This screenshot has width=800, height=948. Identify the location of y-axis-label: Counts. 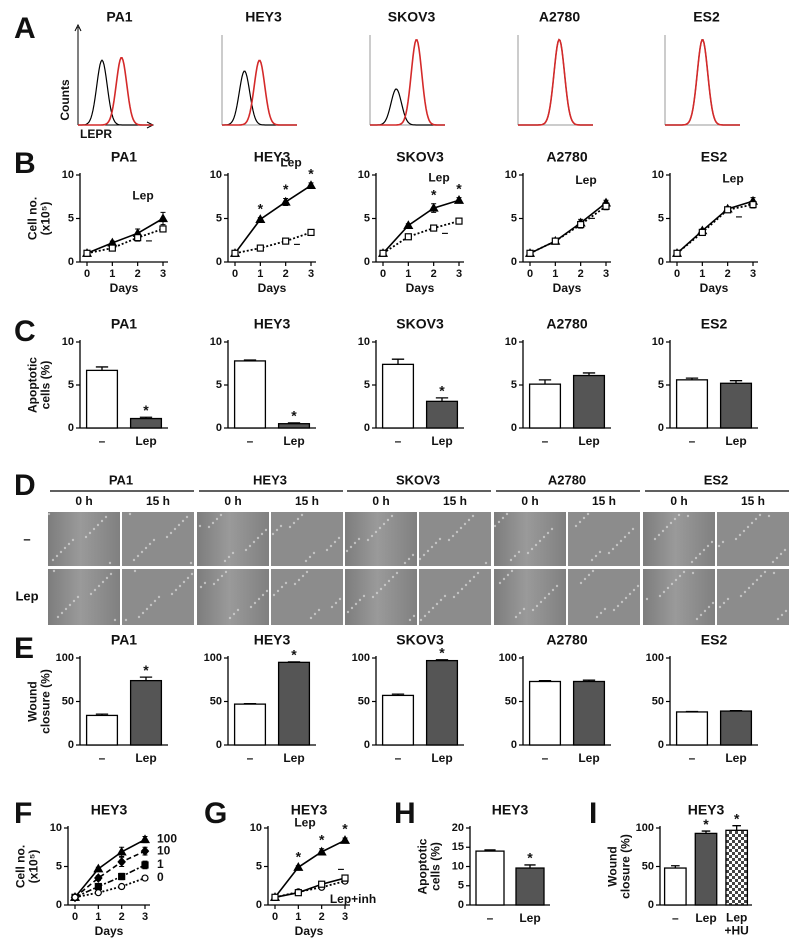
(65, 100).